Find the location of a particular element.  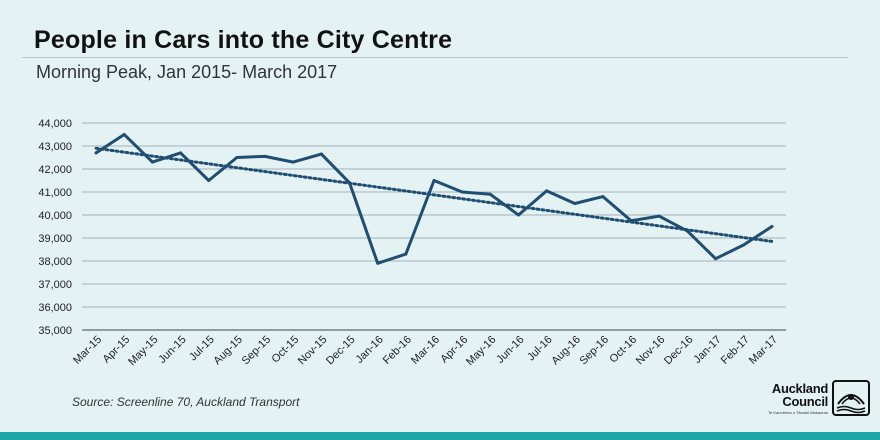

x-tick-label: May-15 is located at coordinates (143, 351).